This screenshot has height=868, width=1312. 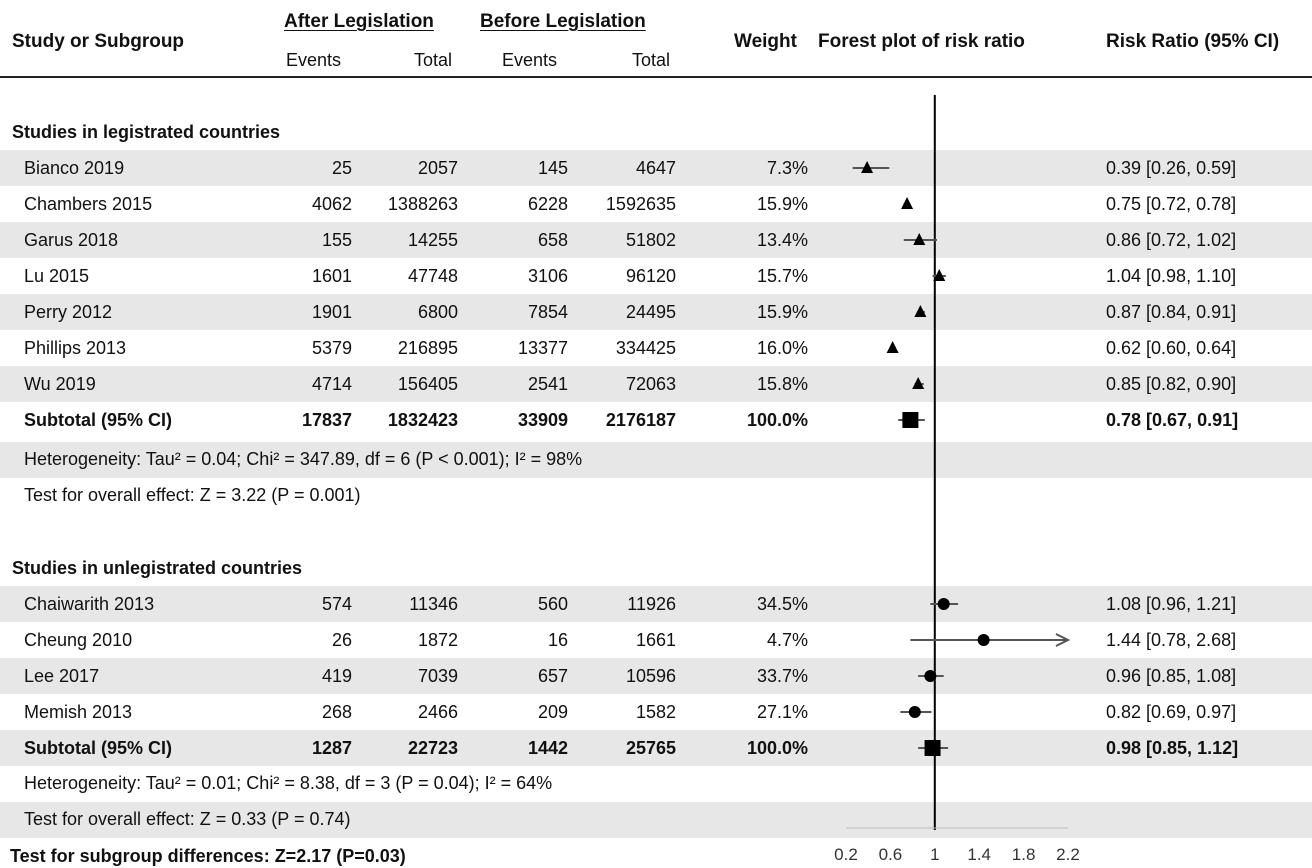 I want to click on section-title-unlegistrated: Studies in unlegistrated countries, so click(x=157, y=568).